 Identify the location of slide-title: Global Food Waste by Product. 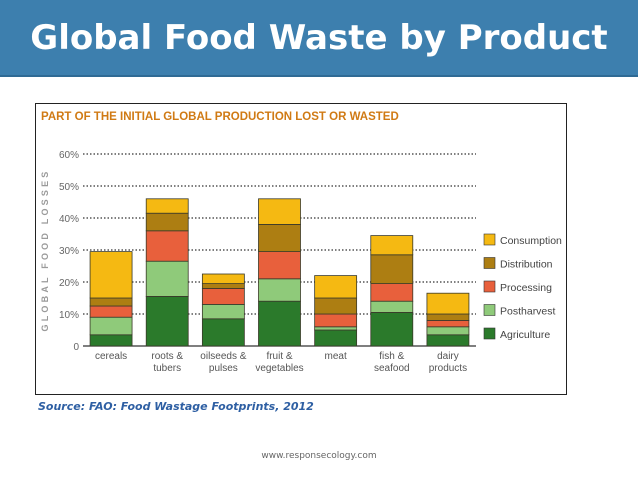
(319, 38).